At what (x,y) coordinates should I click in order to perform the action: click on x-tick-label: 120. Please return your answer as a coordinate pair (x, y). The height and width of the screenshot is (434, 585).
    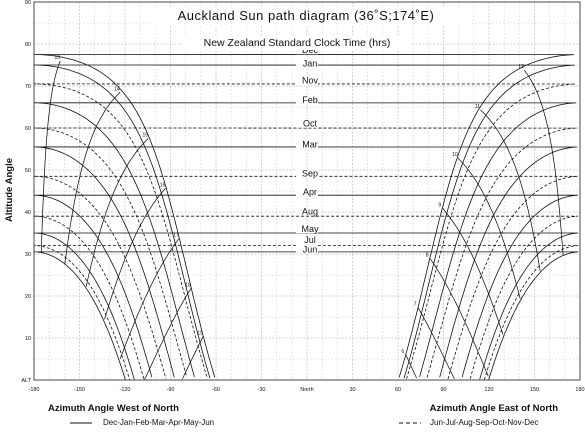
    Looking at the image, I should click on (488, 390).